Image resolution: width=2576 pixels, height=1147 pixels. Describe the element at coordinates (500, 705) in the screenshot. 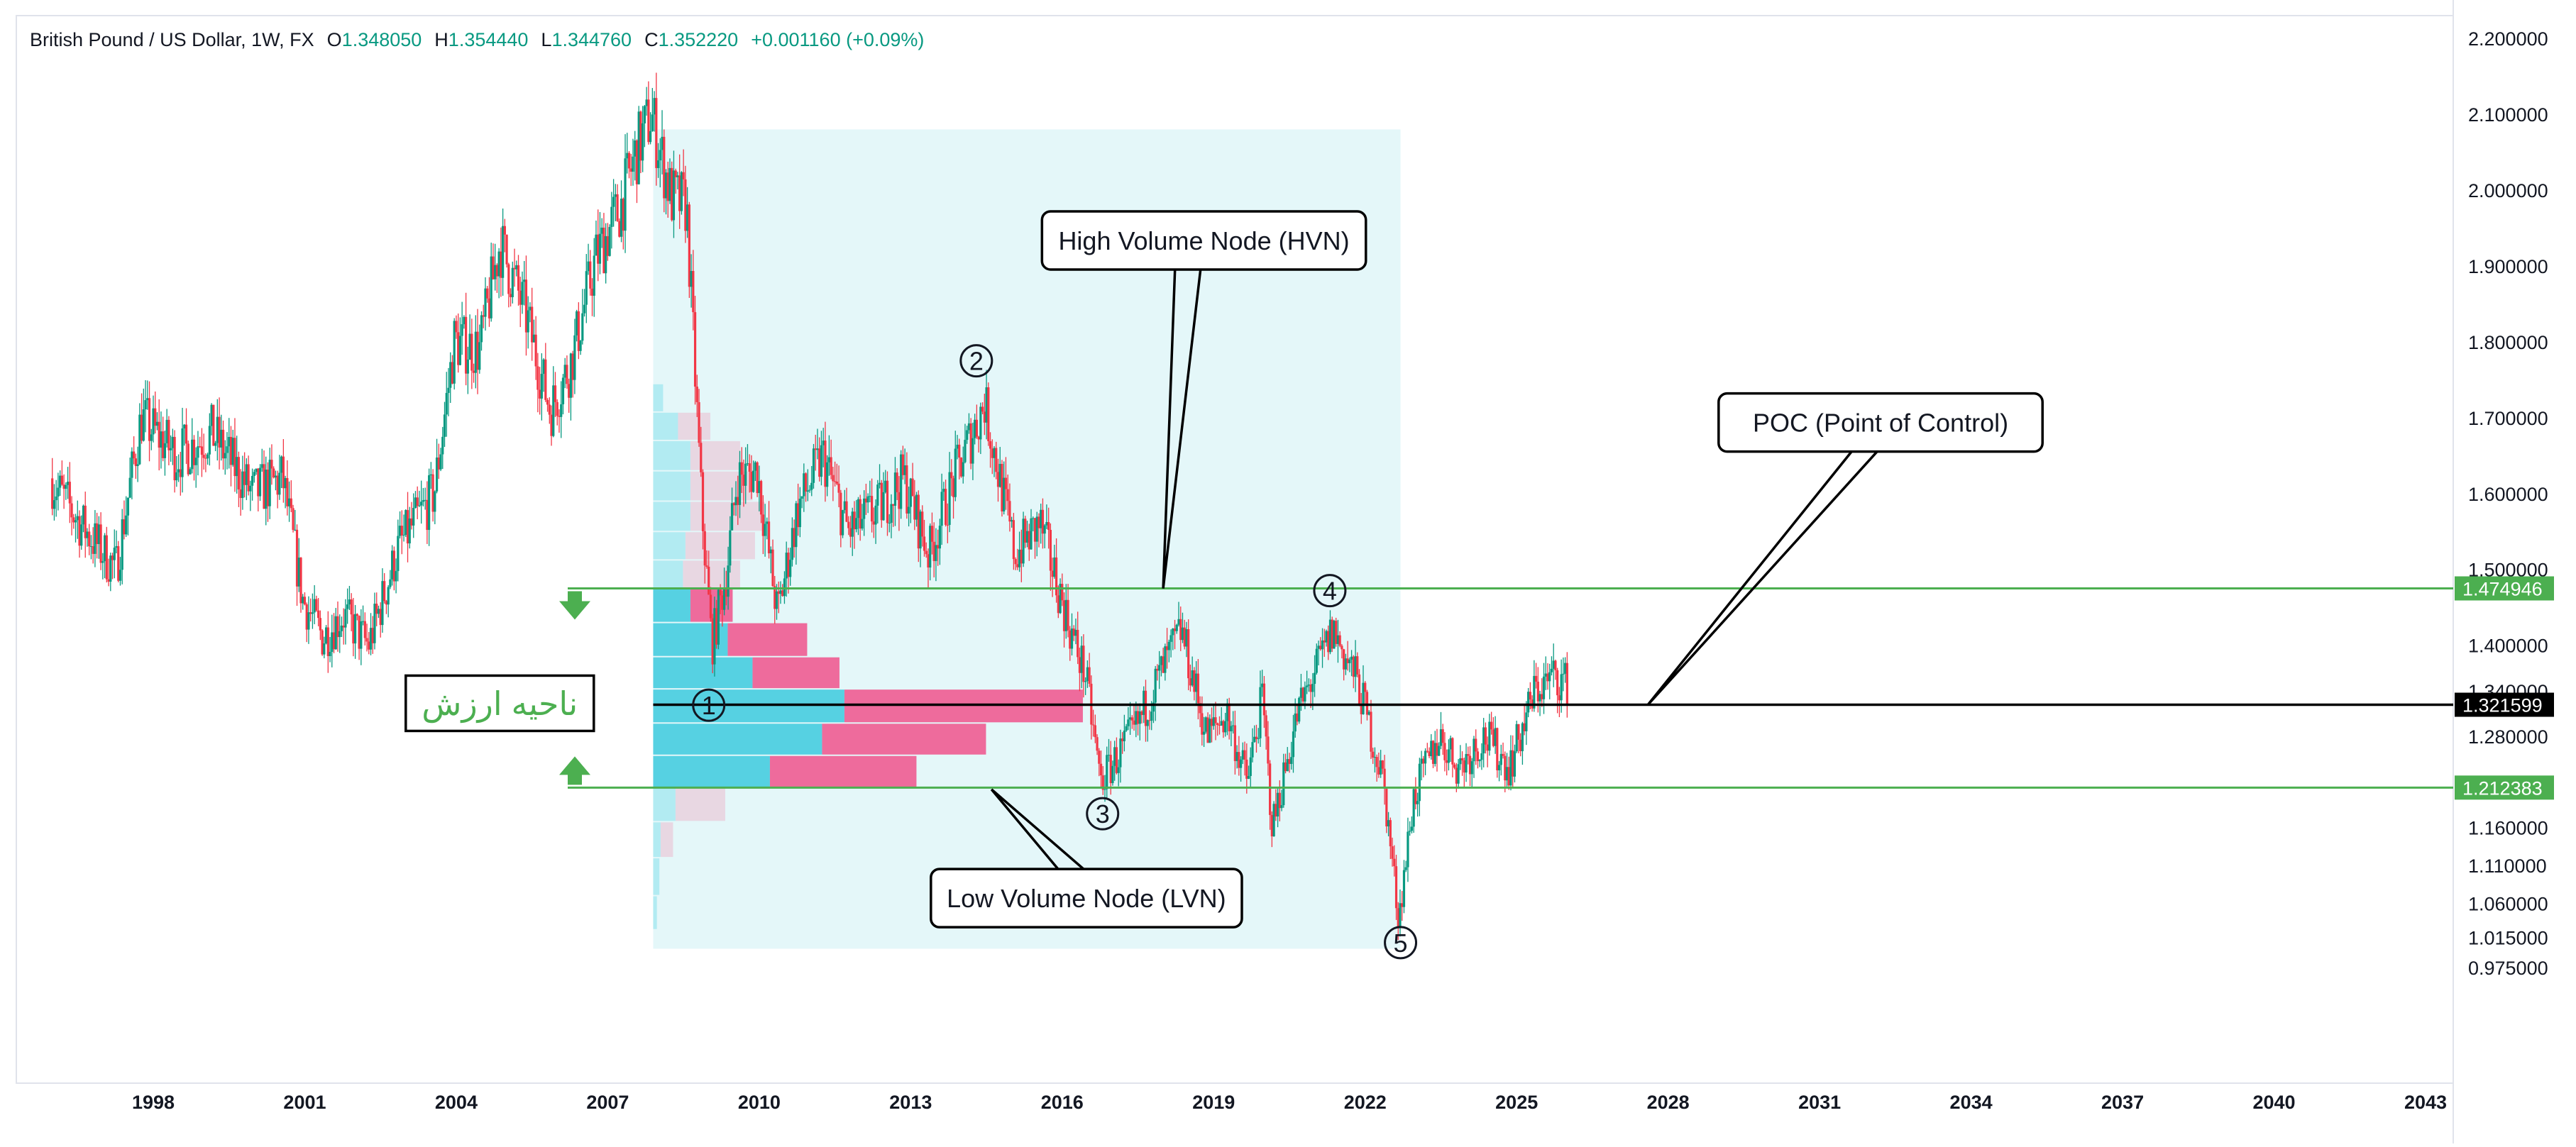

I see `callout-label: ناحیه ارزش` at that location.